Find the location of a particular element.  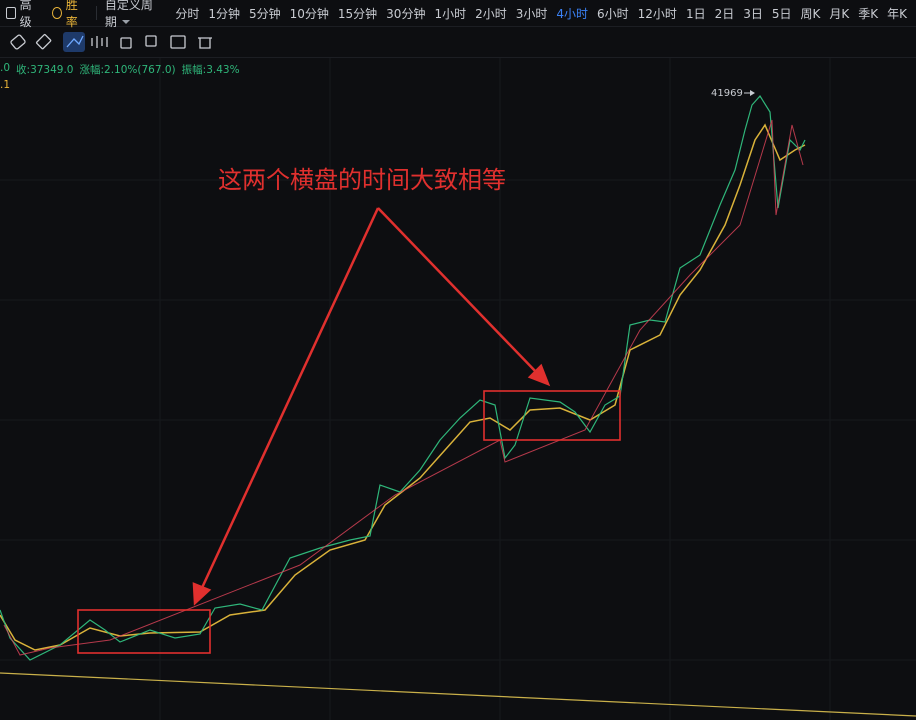

period-button: 1小时 is located at coordinates (450, 13).